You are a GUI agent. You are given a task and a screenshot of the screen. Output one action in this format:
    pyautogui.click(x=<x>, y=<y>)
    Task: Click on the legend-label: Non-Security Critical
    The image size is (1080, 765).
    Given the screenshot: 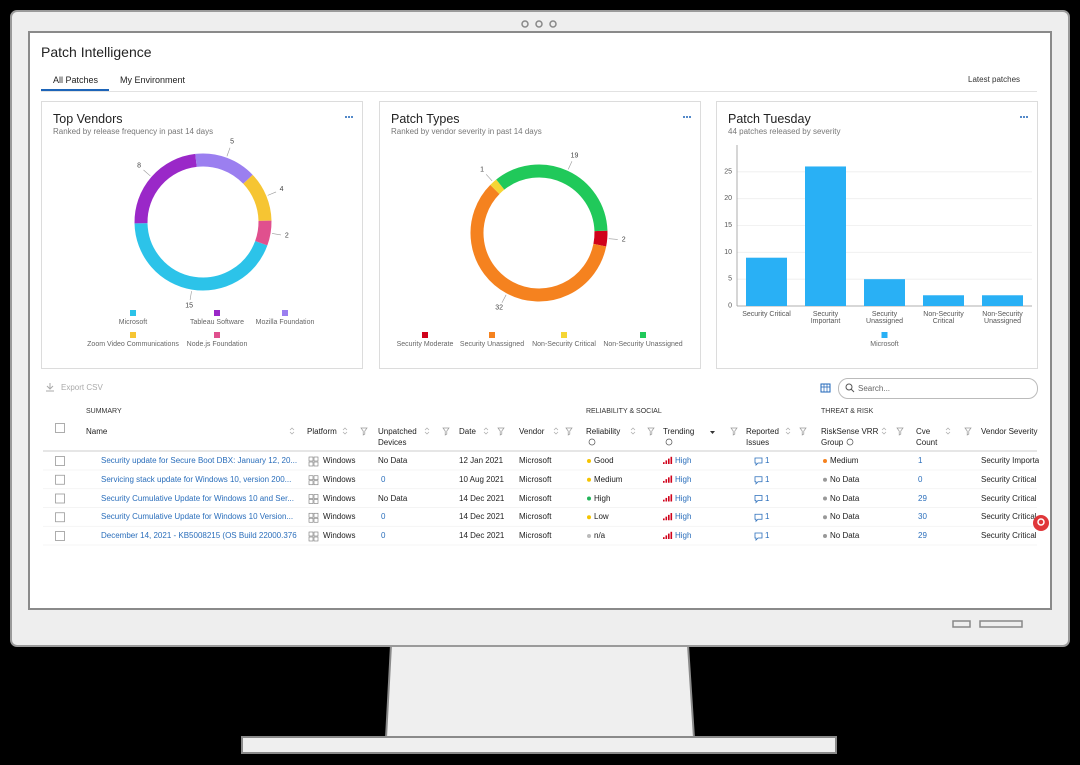 What is the action you would take?
    pyautogui.click(x=564, y=344)
    